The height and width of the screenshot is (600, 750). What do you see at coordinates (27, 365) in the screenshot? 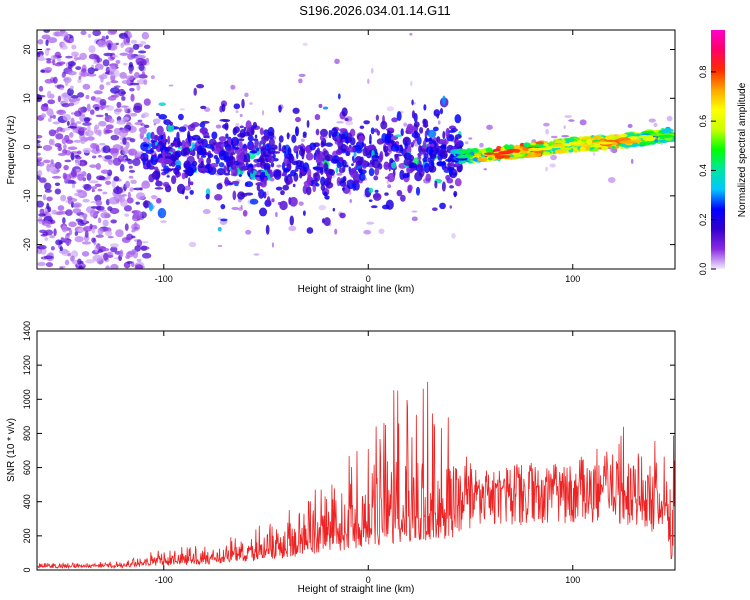
I see `snr-y-tick-label: 1200` at bounding box center [27, 365].